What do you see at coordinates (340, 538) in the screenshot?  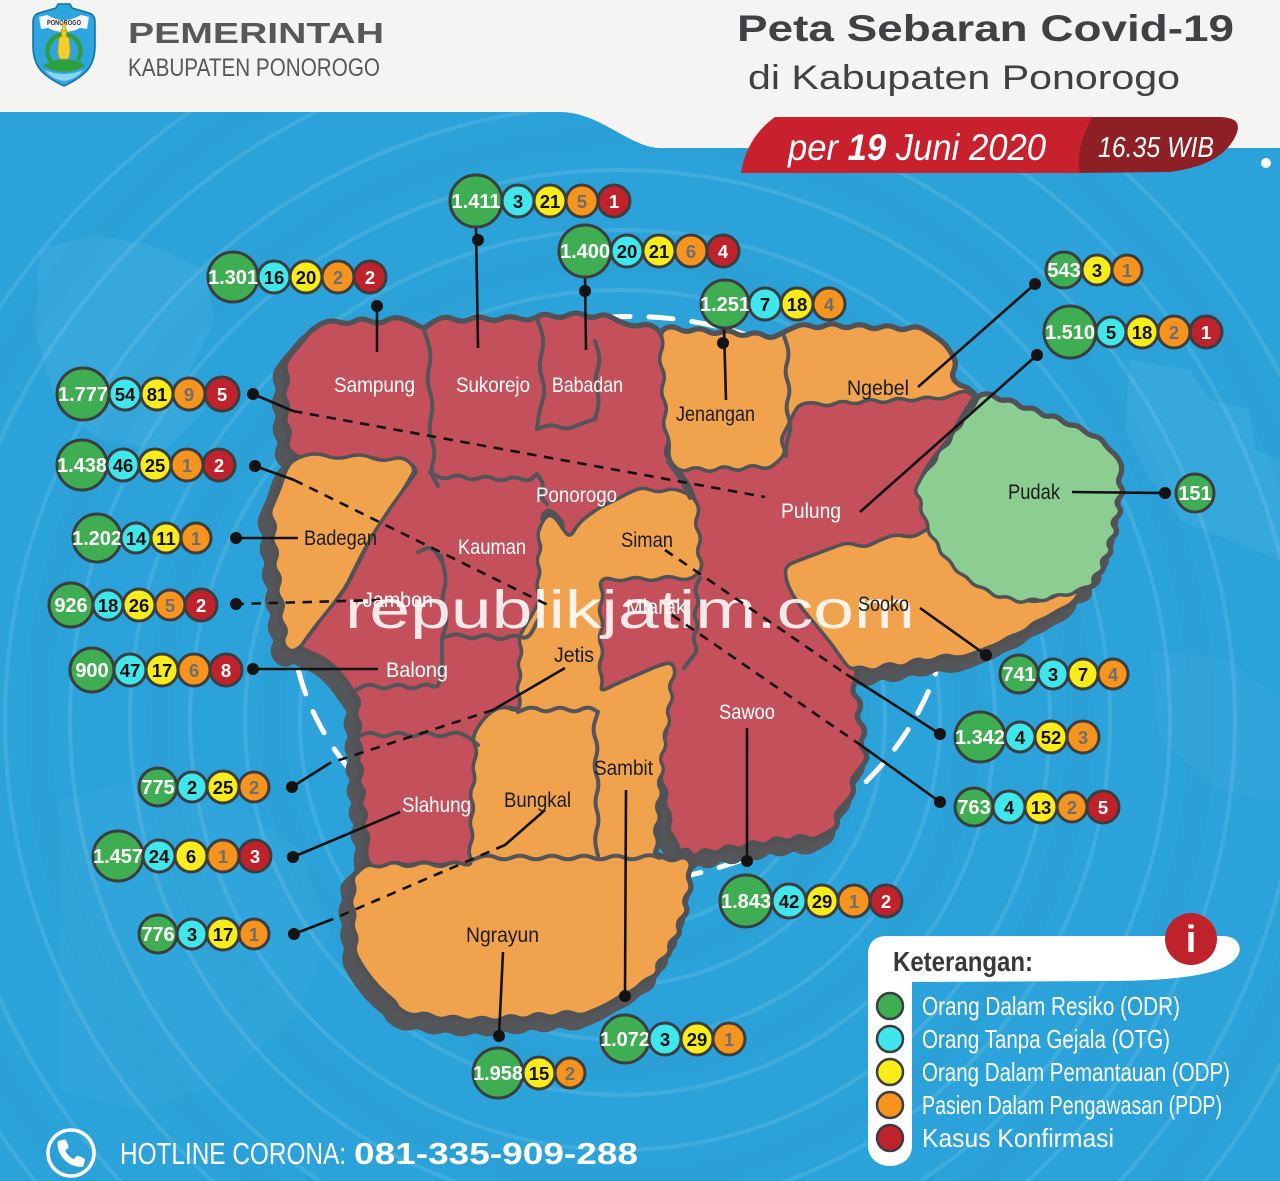 I see `svg-text: Badegan` at bounding box center [340, 538].